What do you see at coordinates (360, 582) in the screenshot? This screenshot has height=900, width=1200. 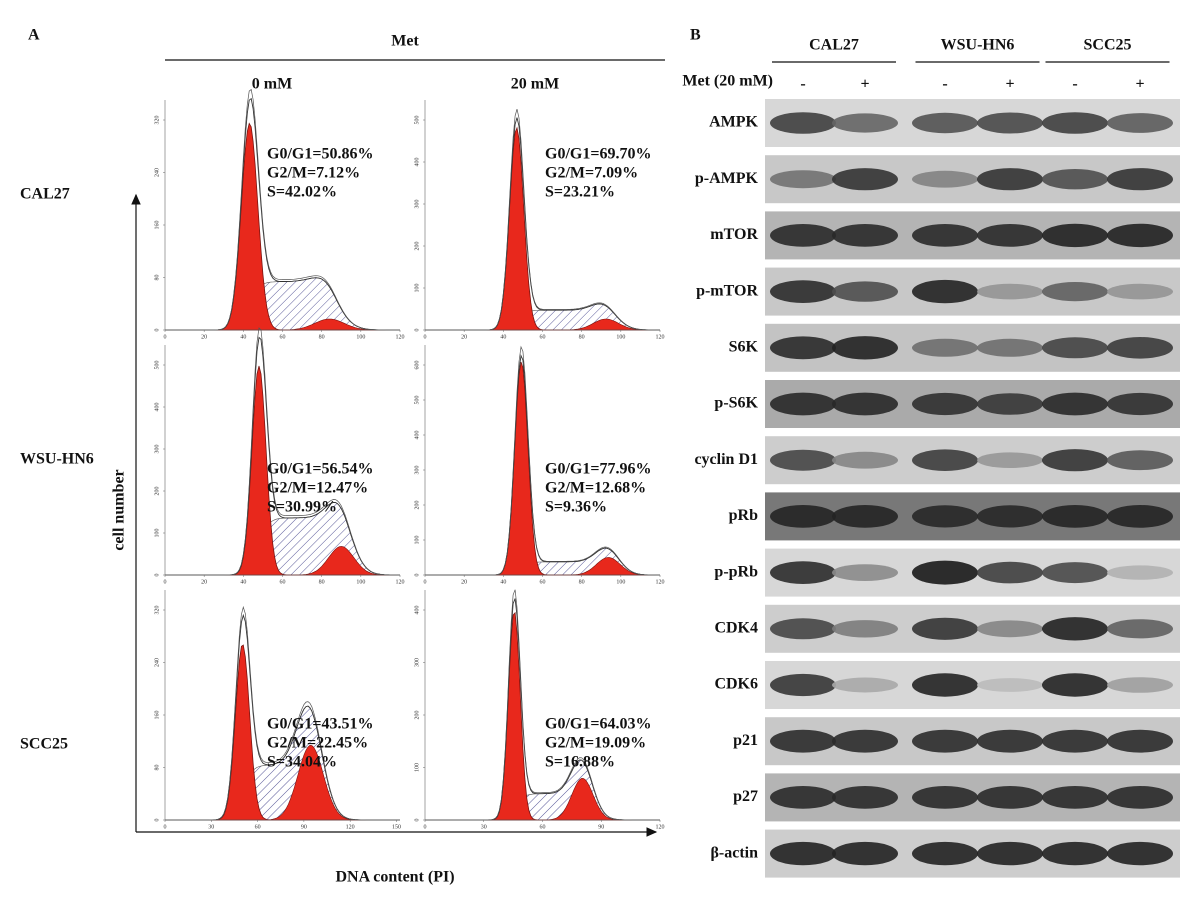 I see `x-tick-label: 100` at bounding box center [360, 582].